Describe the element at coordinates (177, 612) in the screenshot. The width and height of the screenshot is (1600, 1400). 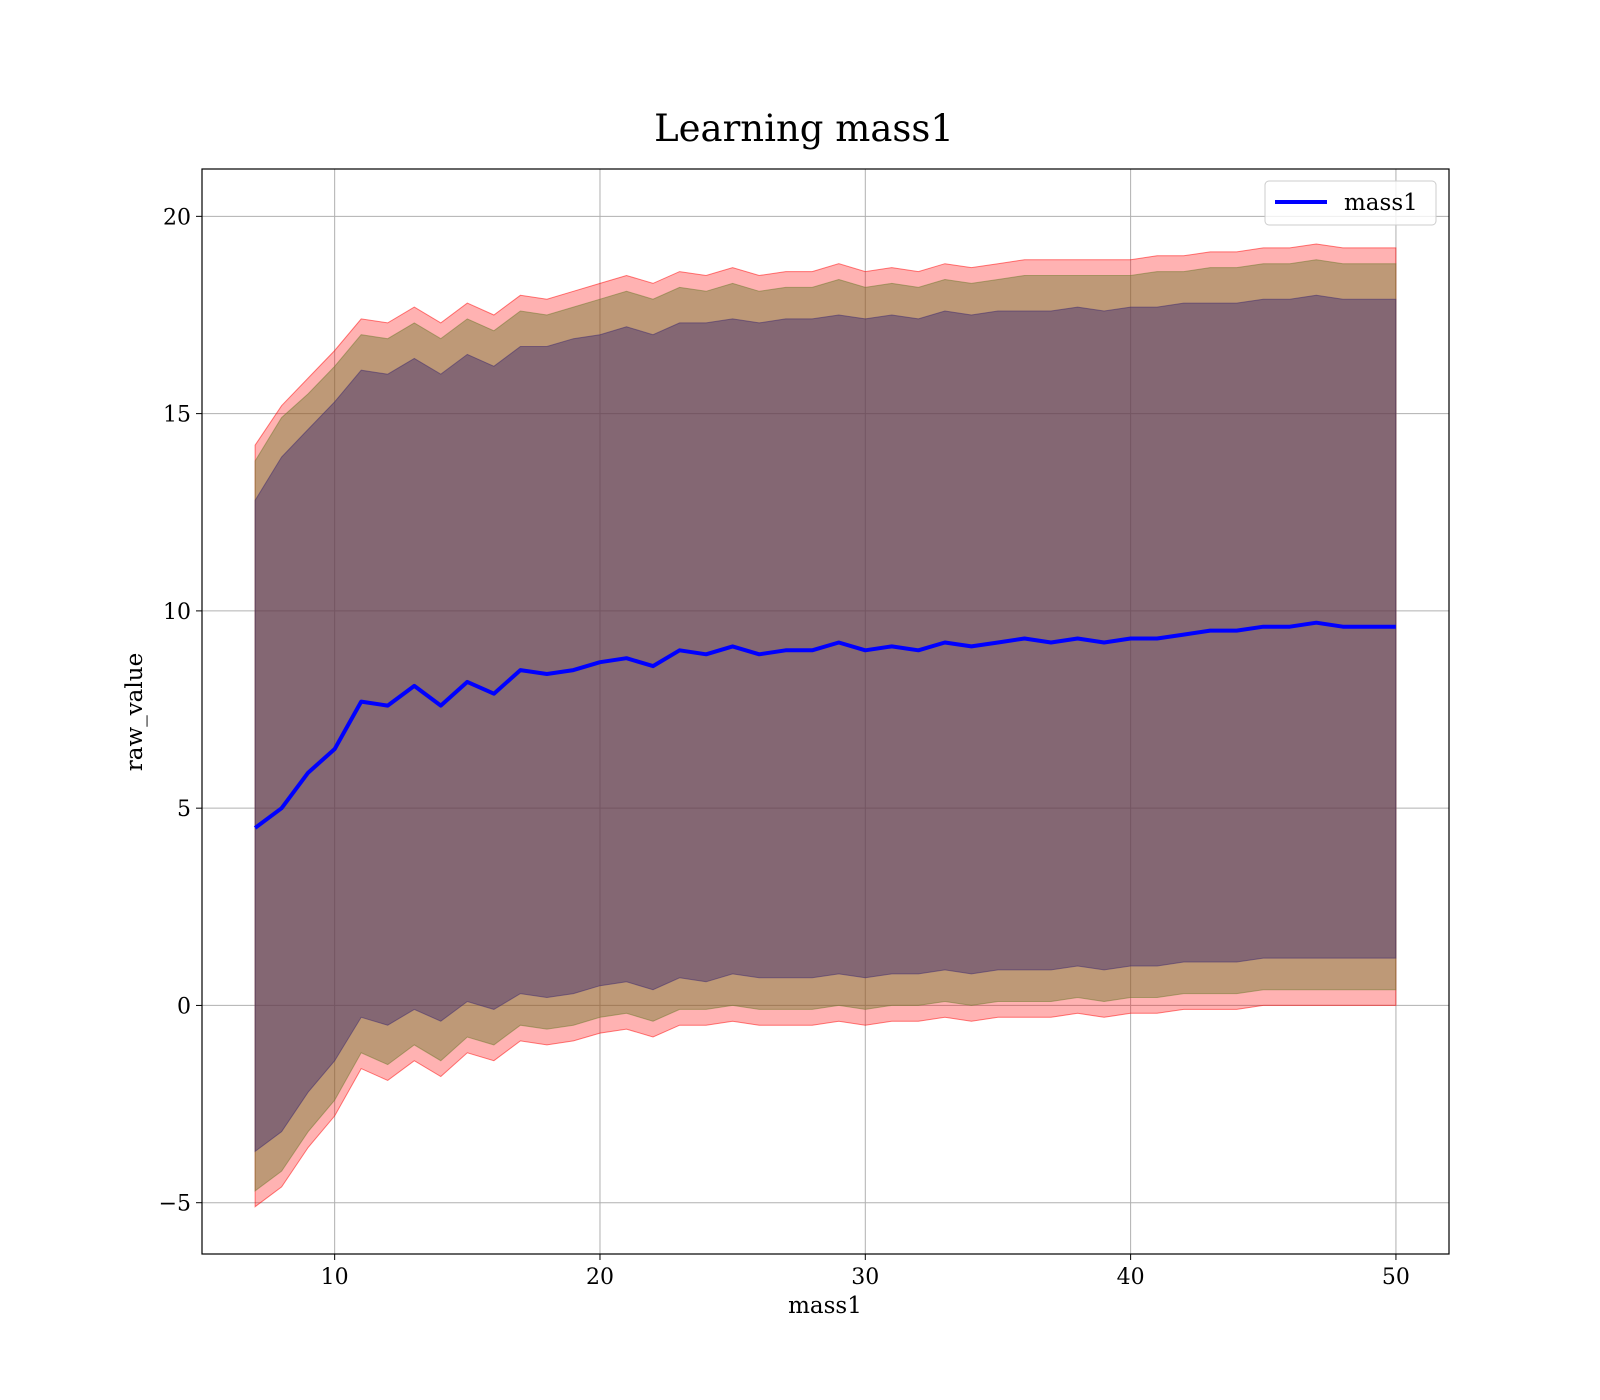
I see `y-tick-label: 10` at that location.